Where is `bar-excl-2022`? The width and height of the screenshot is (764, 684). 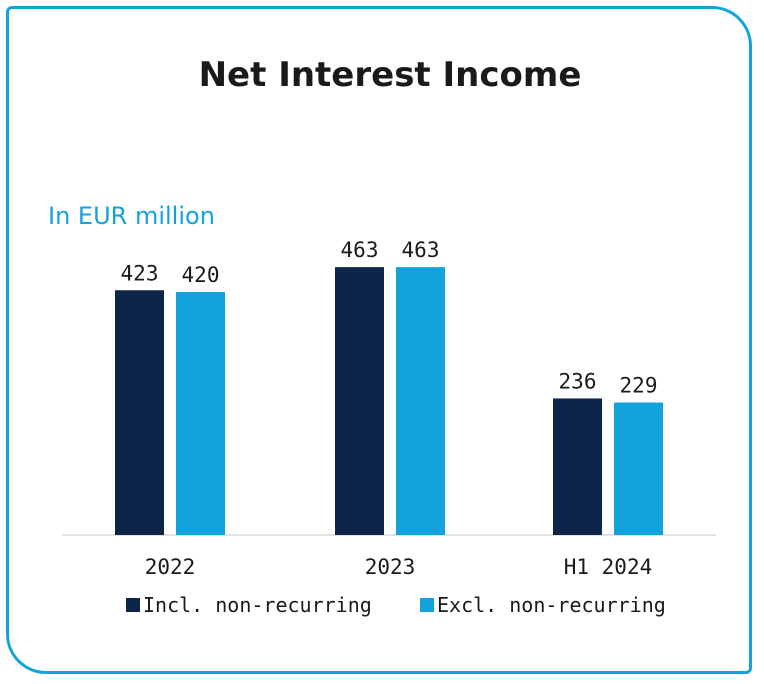 bar-excl-2022 is located at coordinates (200, 413).